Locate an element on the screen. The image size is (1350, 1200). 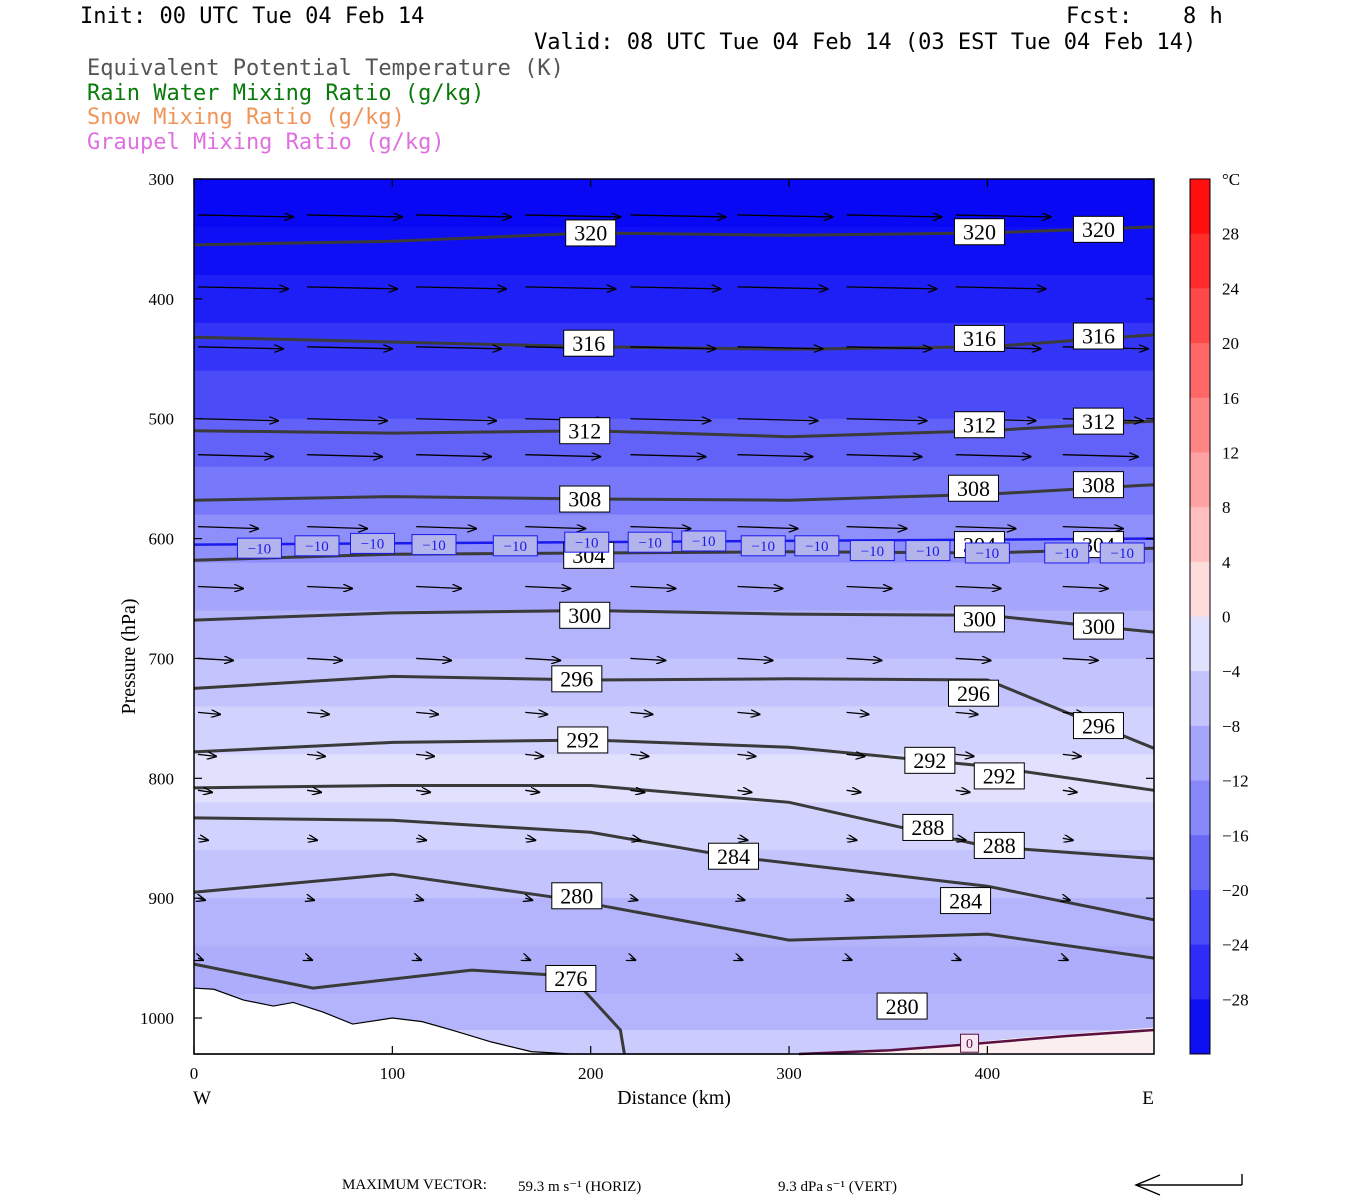
max-vector-label: MAXIMUM VECTOR: is located at coordinates (414, 1185).